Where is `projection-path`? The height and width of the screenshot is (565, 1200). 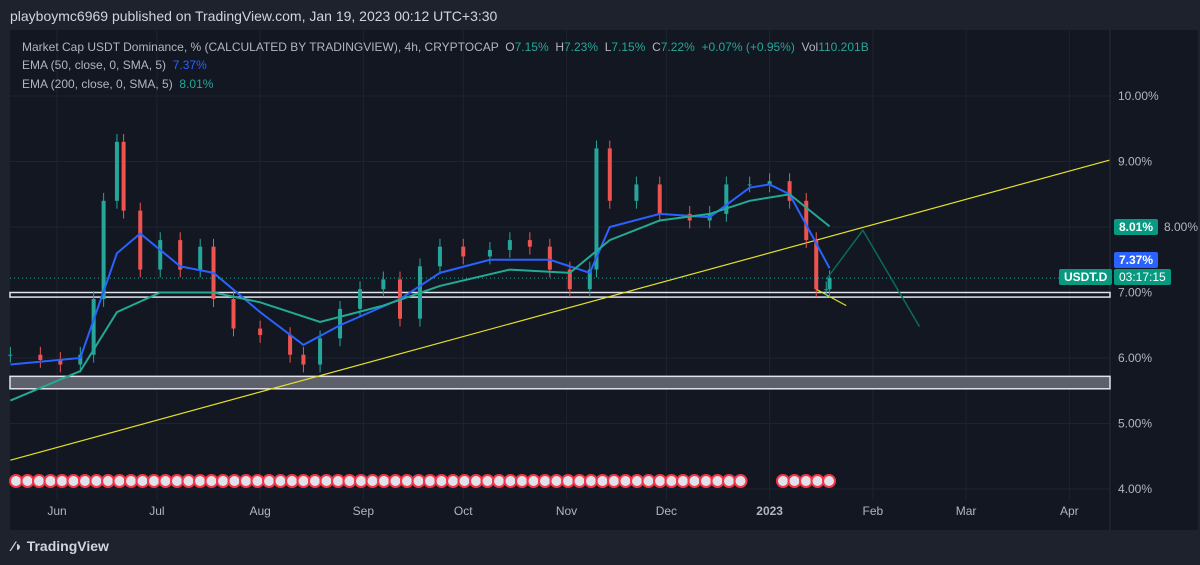 projection-path is located at coordinates (873, 277).